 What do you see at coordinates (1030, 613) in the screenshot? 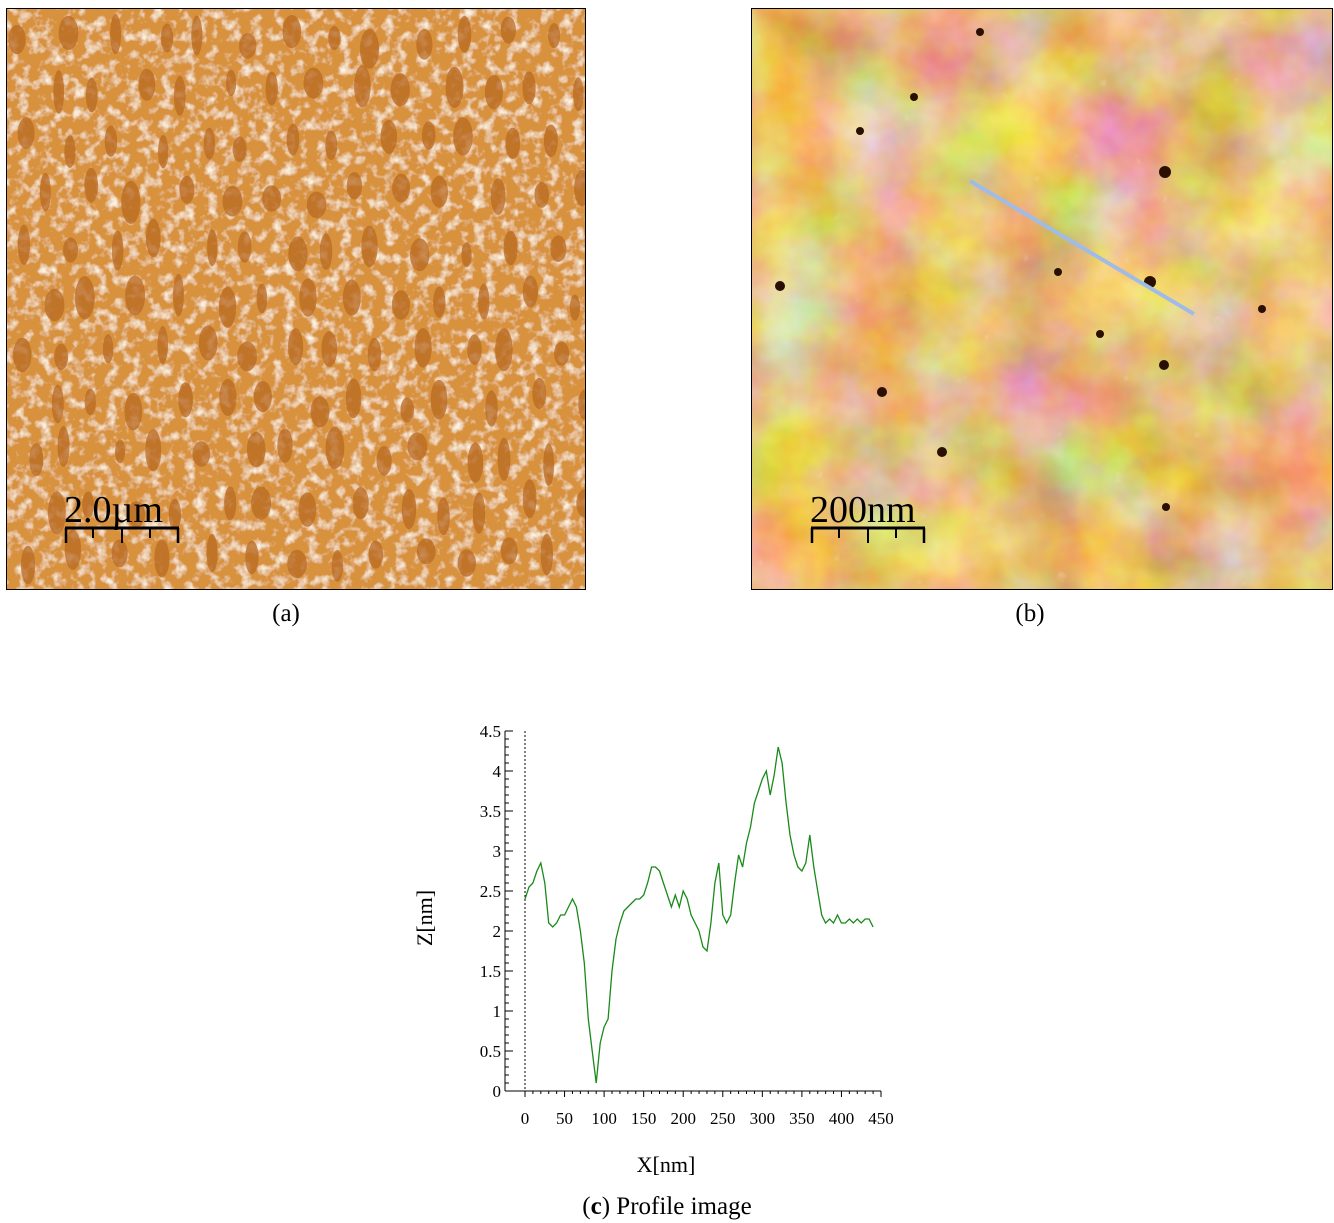
I see `caption-b: (b)` at bounding box center [1030, 613].